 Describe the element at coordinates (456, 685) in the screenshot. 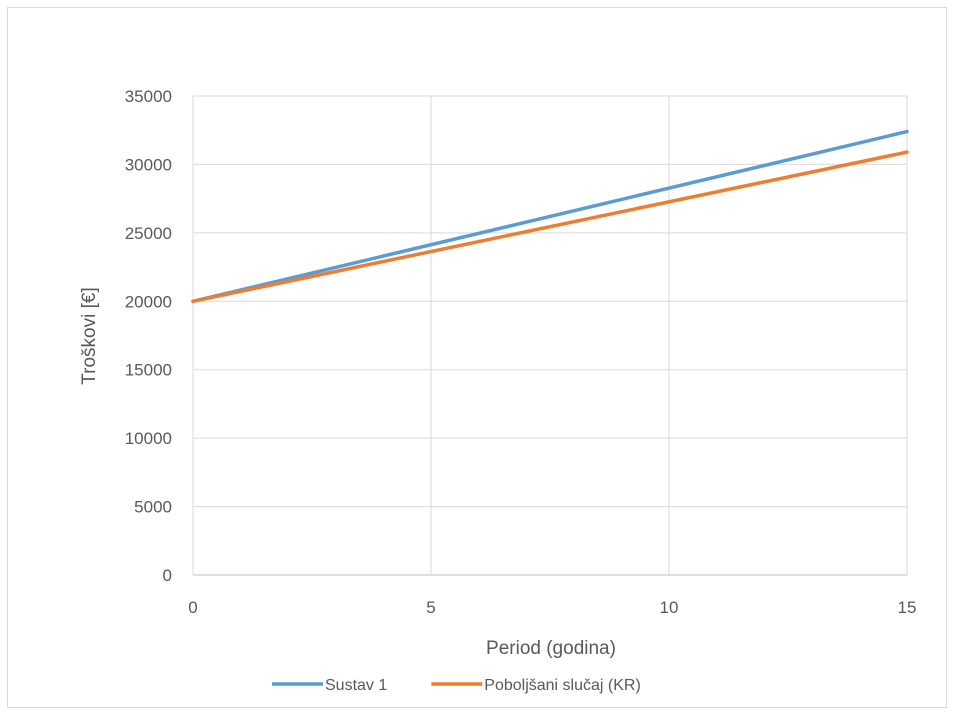

I see `legend: Sustav 1 Poboljšani slučaj (KR)` at that location.